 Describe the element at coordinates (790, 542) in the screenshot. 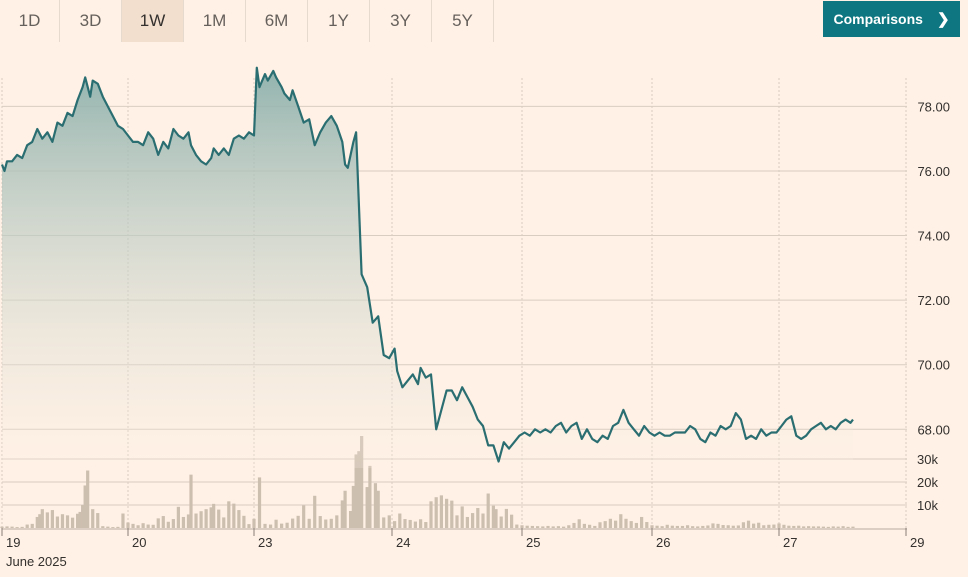

I see `date-tick-label: 27` at that location.